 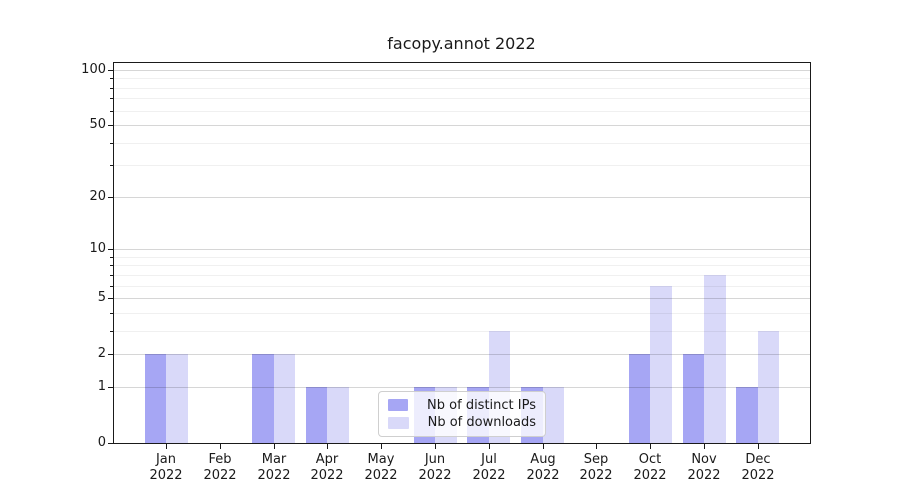 What do you see at coordinates (553, 414) in the screenshot?
I see `bar-downloads-aug` at bounding box center [553, 414].